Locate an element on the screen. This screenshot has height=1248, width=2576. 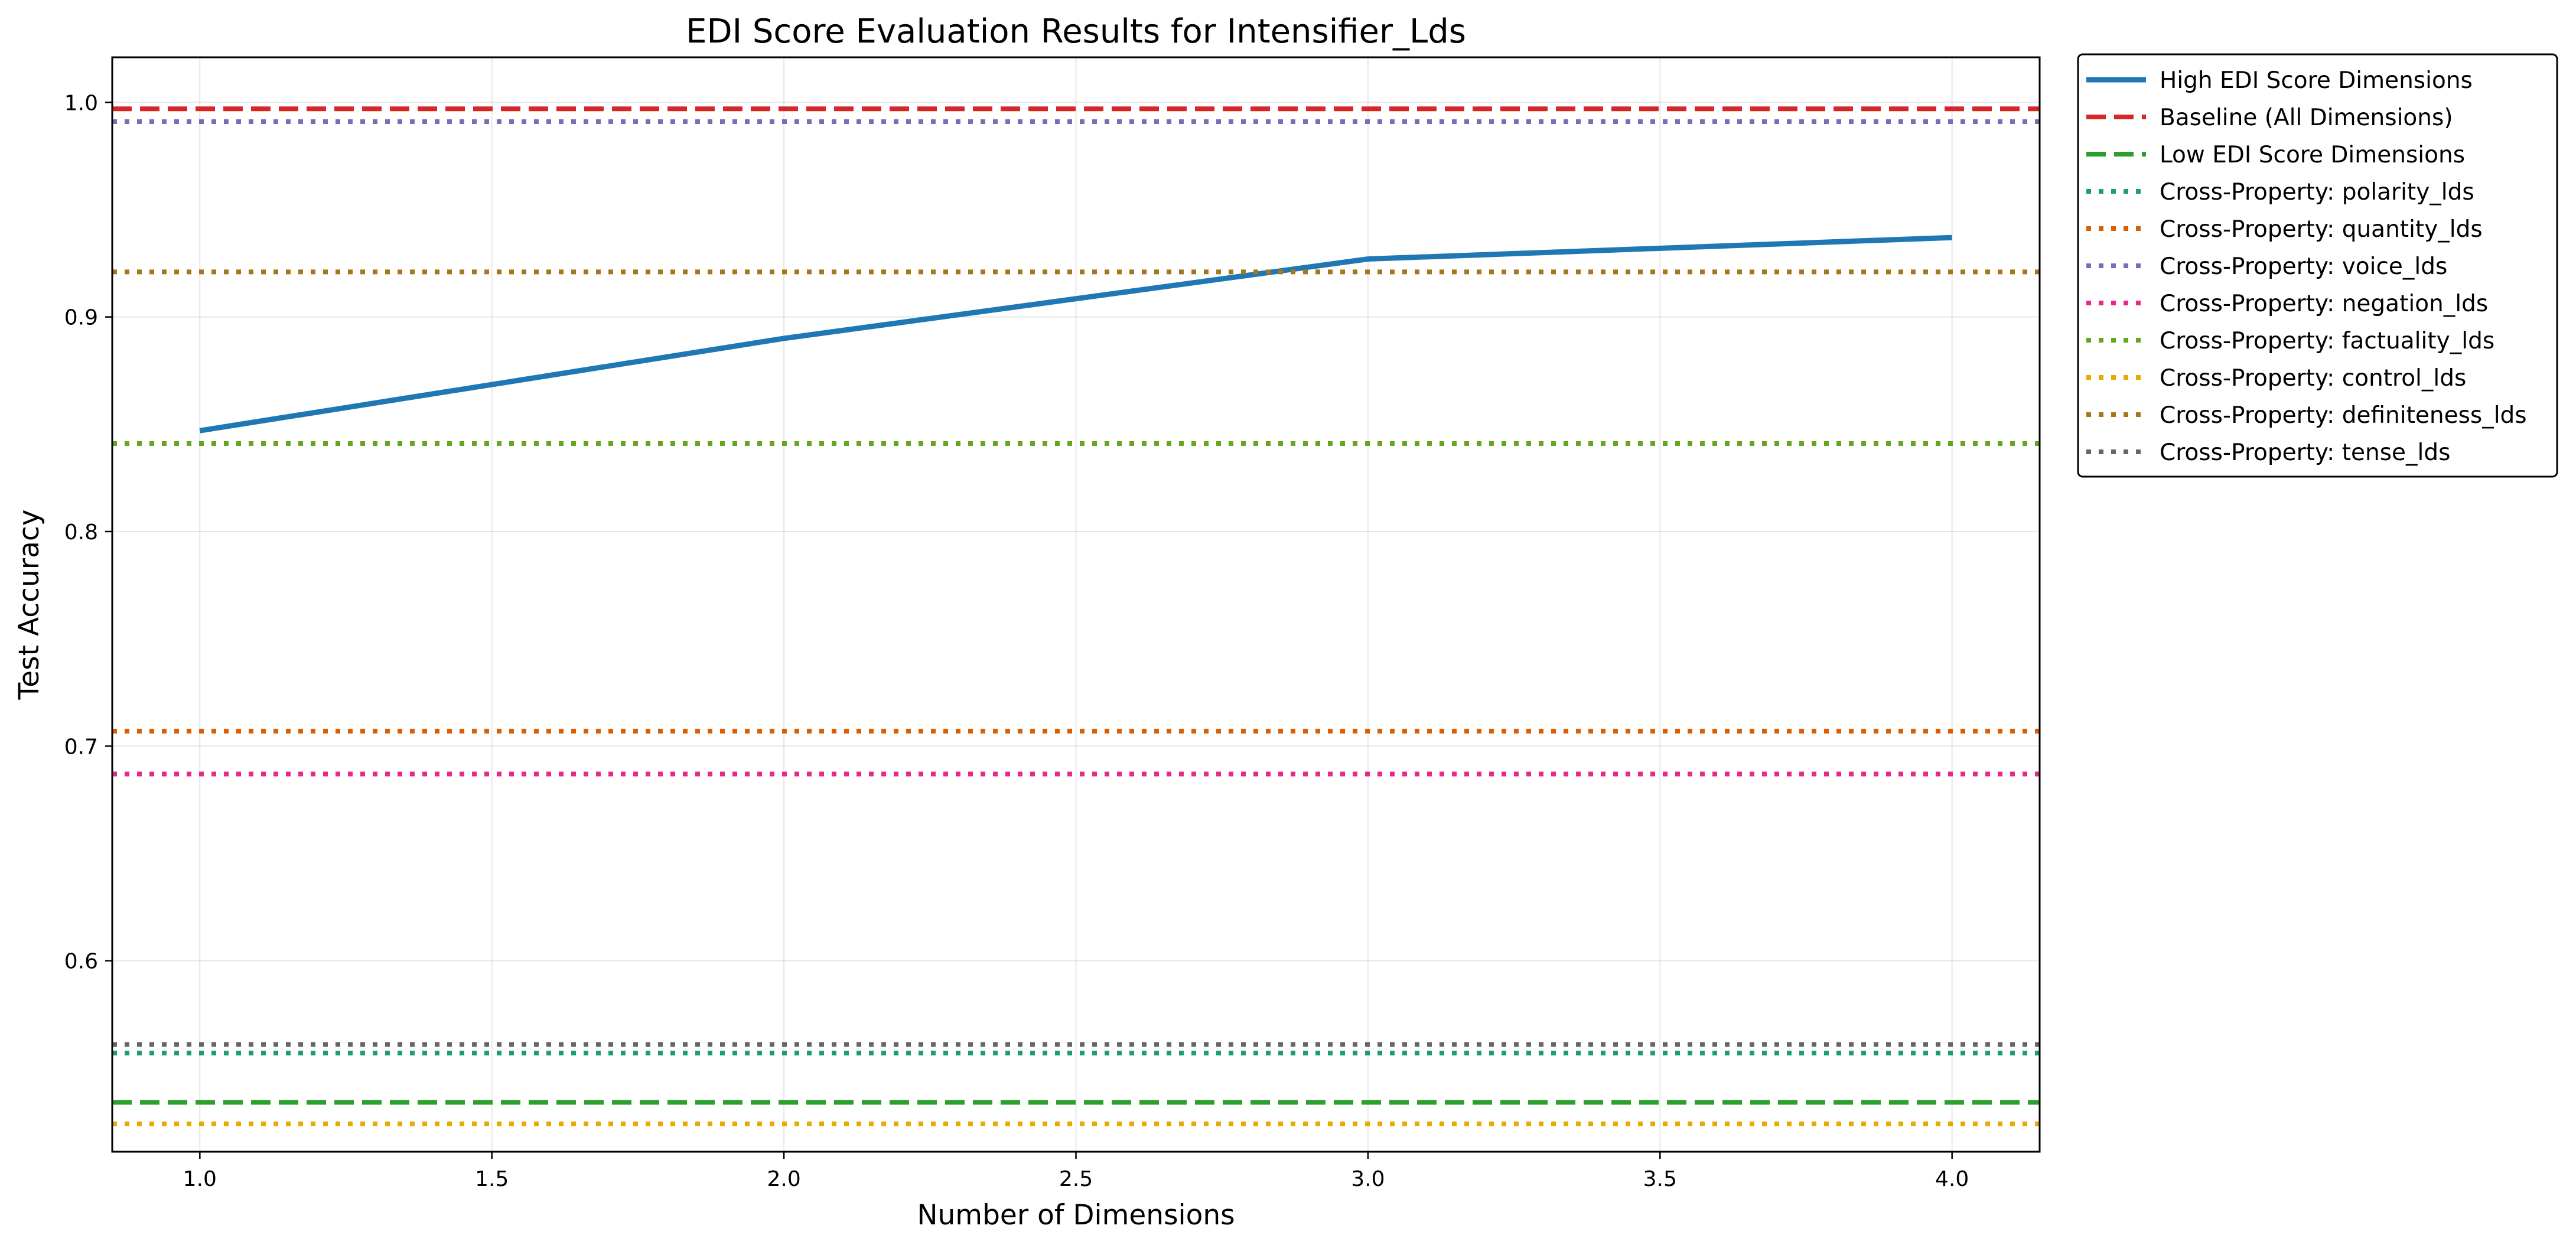
legend-box is located at coordinates (2317, 265).